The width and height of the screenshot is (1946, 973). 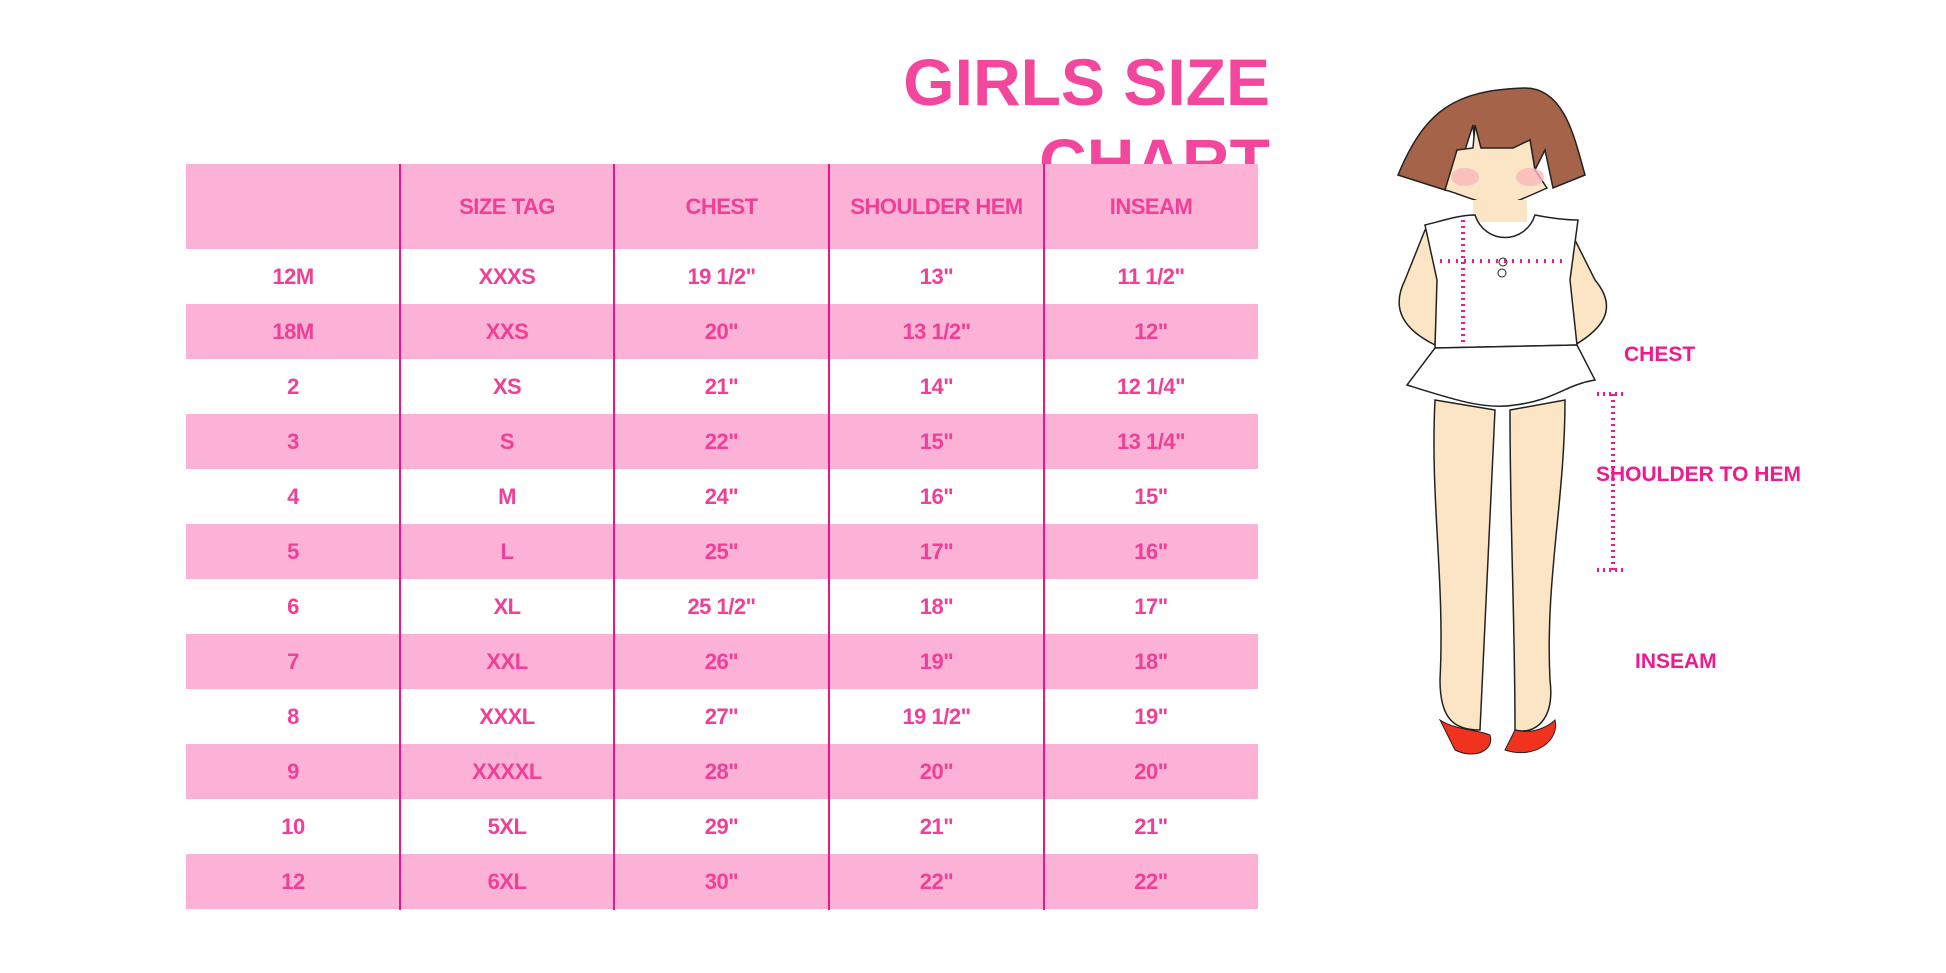 What do you see at coordinates (1698, 474) in the screenshot?
I see `shoulder-to-hem-label: SHOULDER TO HEM` at bounding box center [1698, 474].